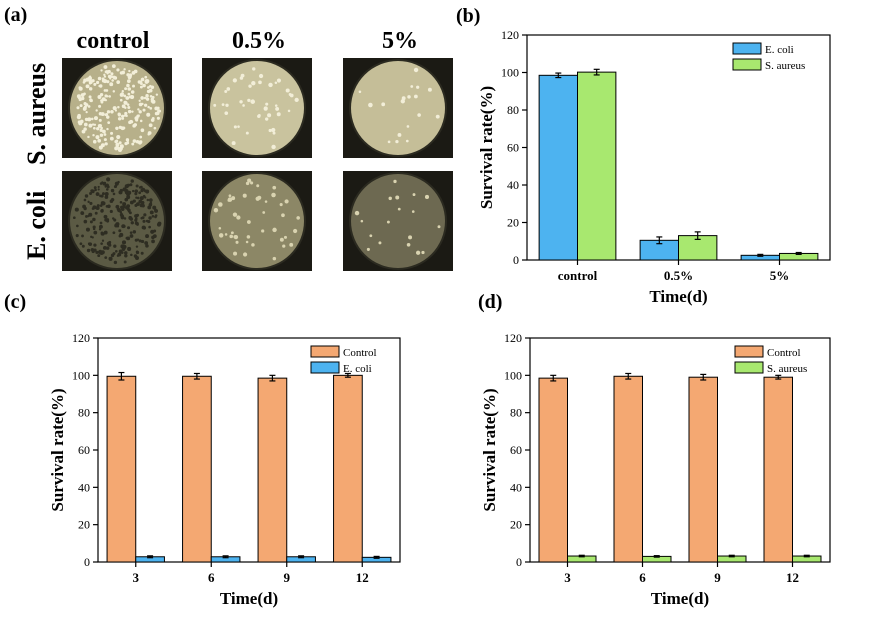  Describe the element at coordinates (84, 525) in the screenshot. I see `y-tick-label: 20` at that location.